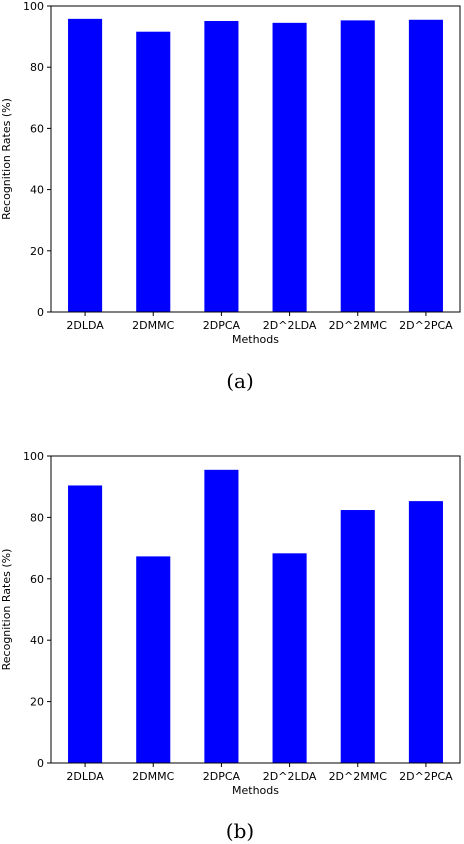 The width and height of the screenshot is (464, 844). Describe the element at coordinates (240, 381) in the screenshot. I see `figure-caption: (a)` at that location.